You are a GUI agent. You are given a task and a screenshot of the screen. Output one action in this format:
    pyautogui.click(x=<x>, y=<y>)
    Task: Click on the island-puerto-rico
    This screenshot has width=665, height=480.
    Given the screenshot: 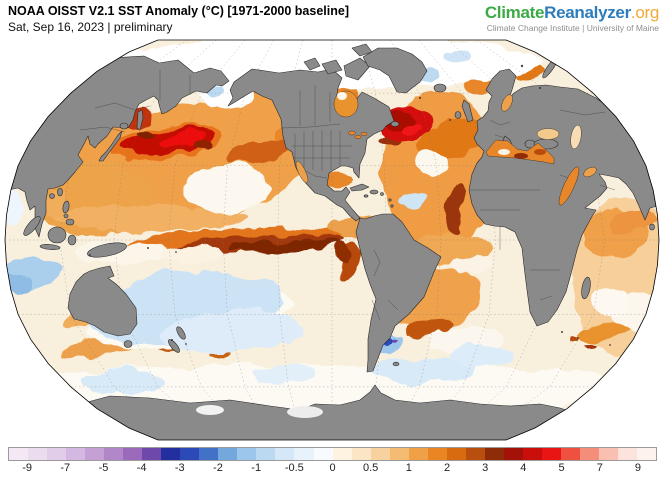 What is the action you would take?
    pyautogui.click(x=382, y=194)
    